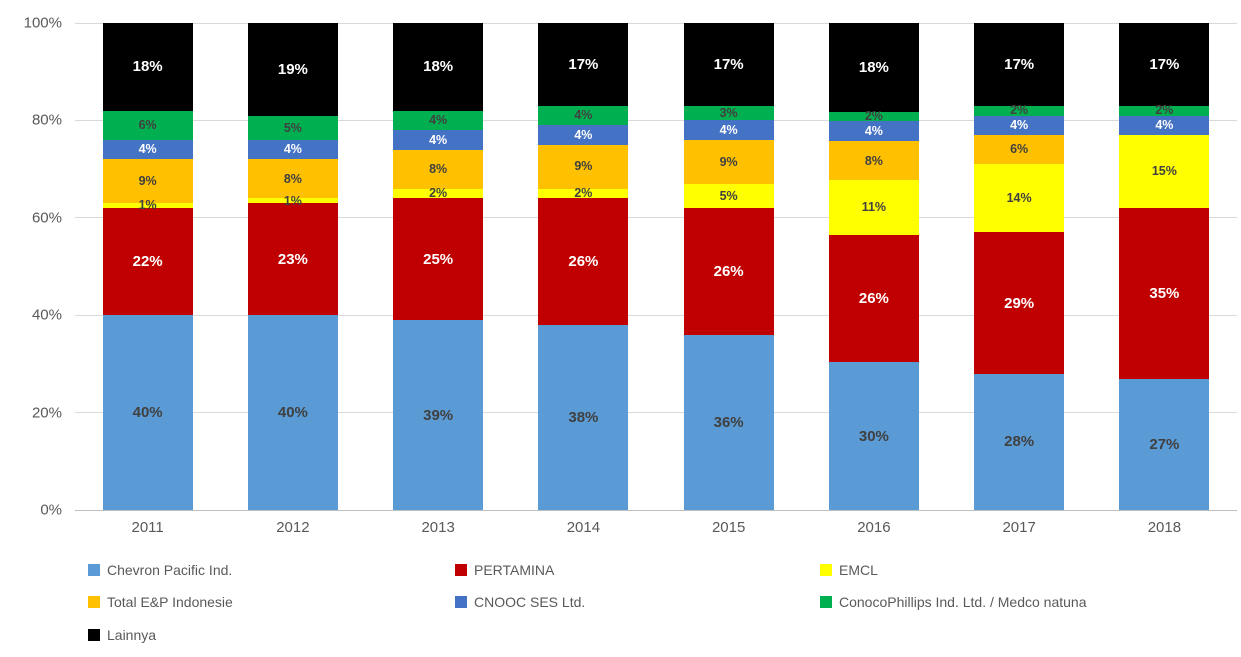  Describe the element at coordinates (728, 196) in the screenshot. I see `bar-segment: 5%` at that location.